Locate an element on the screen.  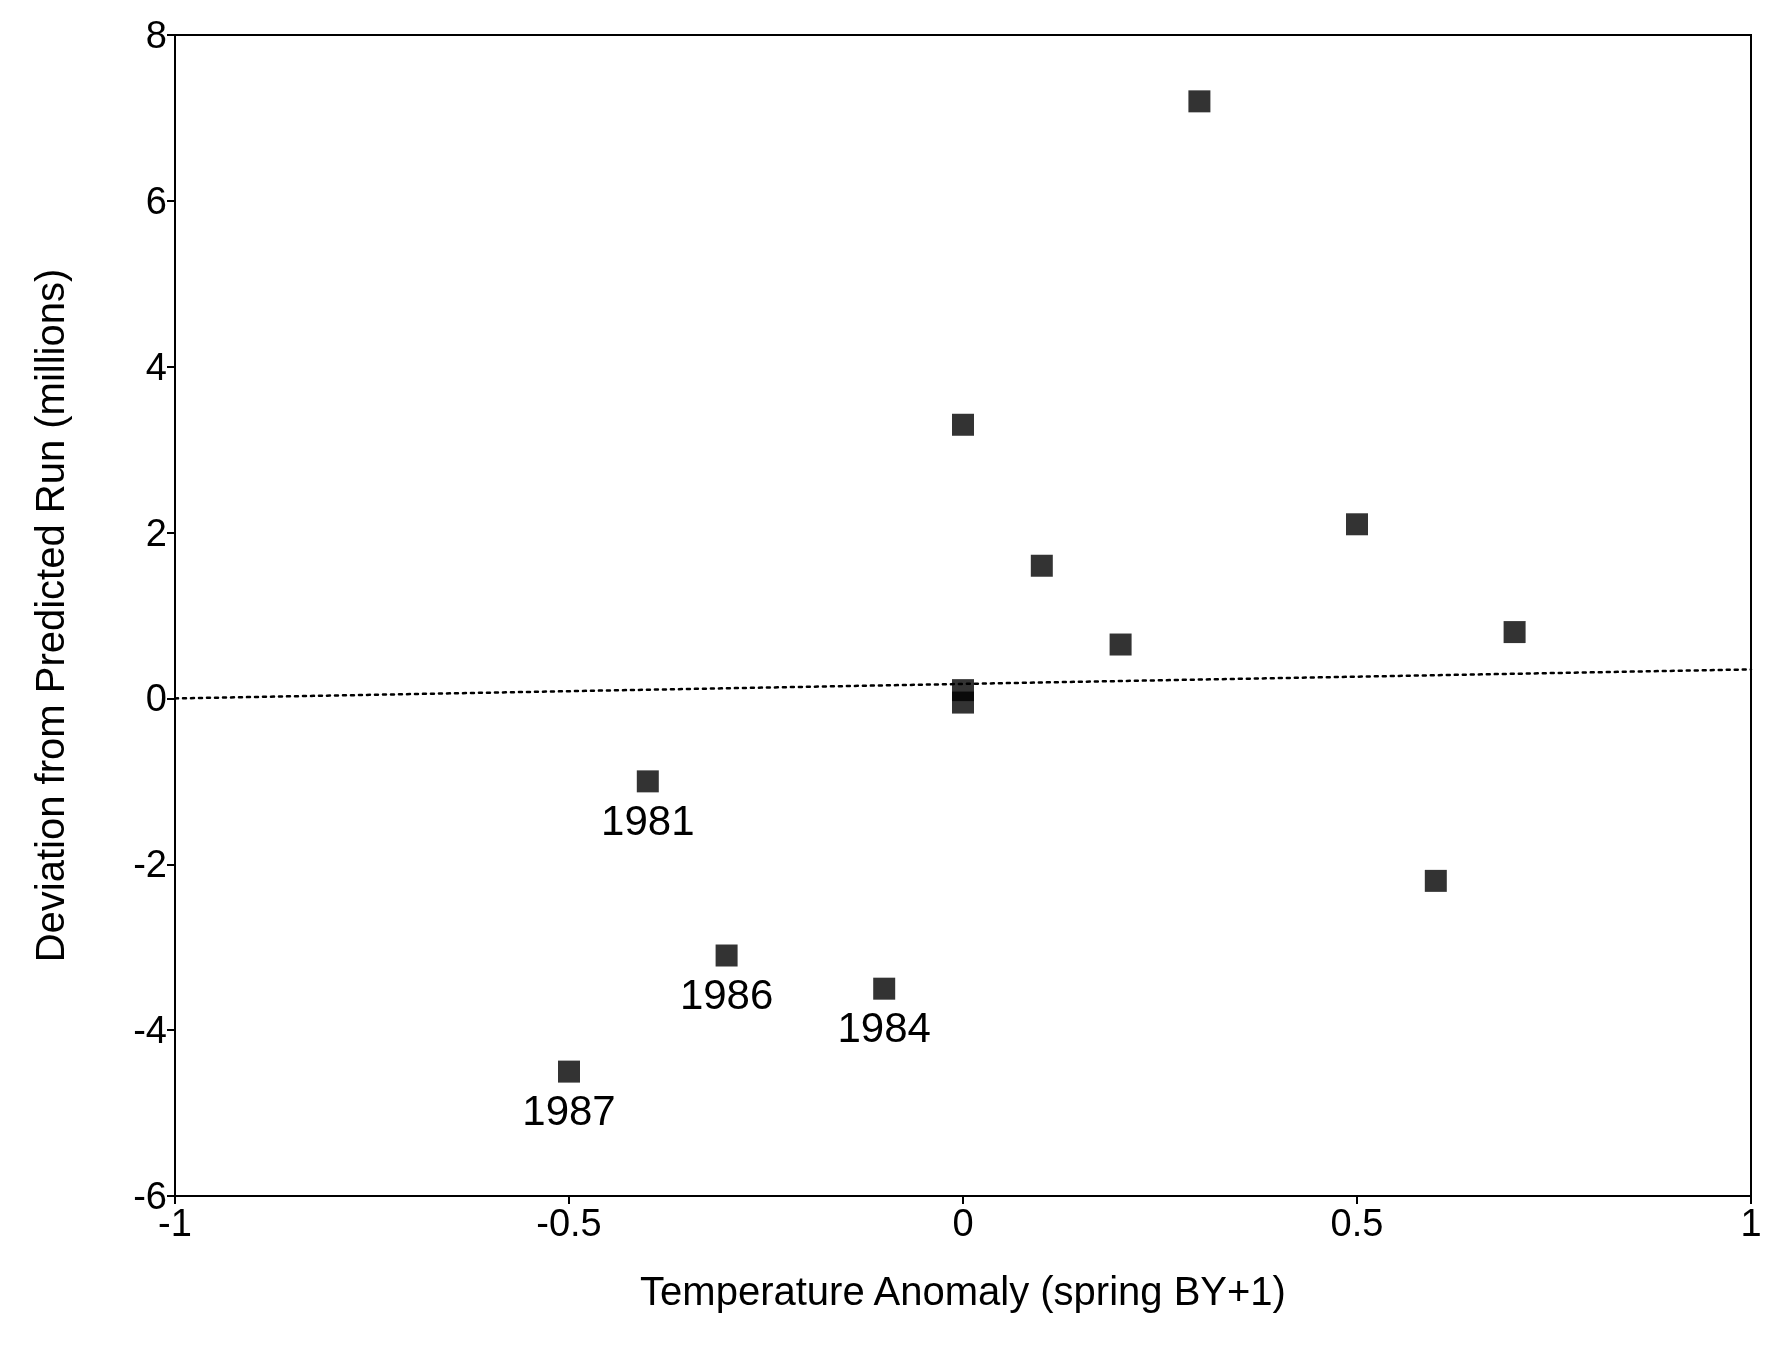
y-tick-label: 4 is located at coordinates (156, 366).